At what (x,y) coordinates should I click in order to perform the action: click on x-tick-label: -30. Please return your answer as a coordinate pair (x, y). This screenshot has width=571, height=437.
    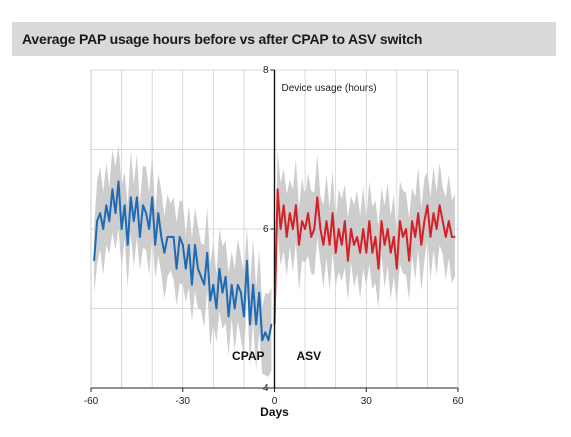
    Looking at the image, I should click on (183, 401).